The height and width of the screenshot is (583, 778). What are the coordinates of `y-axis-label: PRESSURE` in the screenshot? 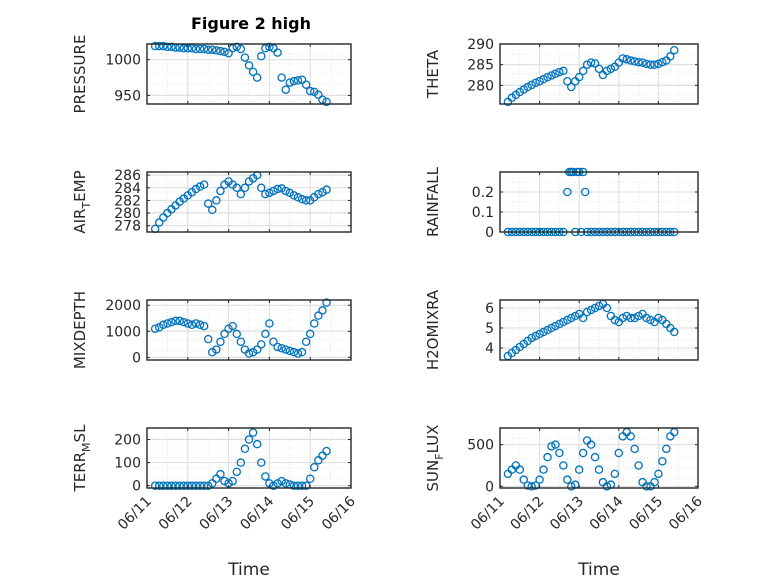 It's located at (80, 74).